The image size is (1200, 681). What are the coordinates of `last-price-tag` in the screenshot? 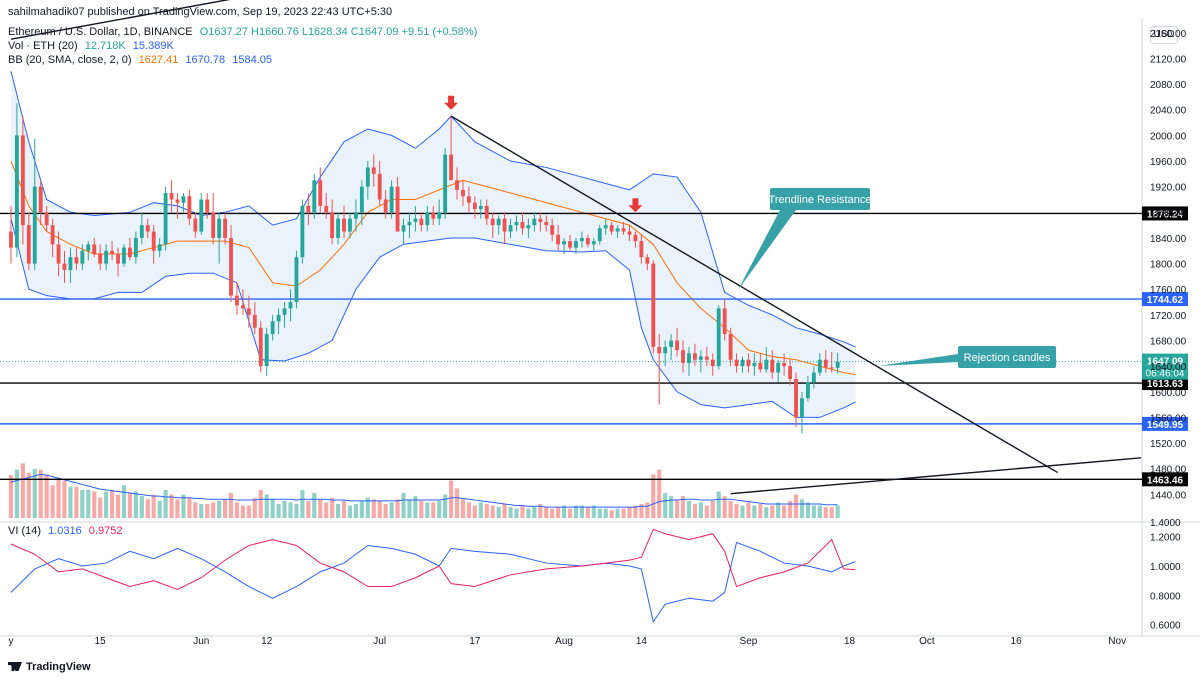 It's located at (1165, 366).